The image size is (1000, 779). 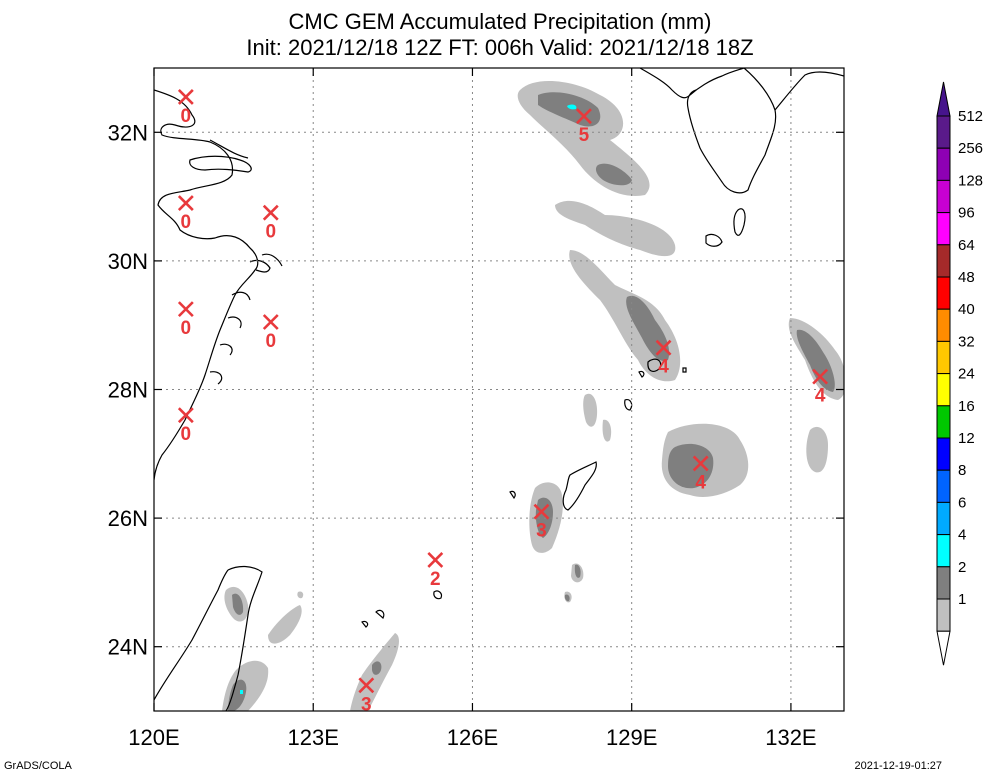 I want to click on colorbar-label: 24, so click(x=966, y=374).